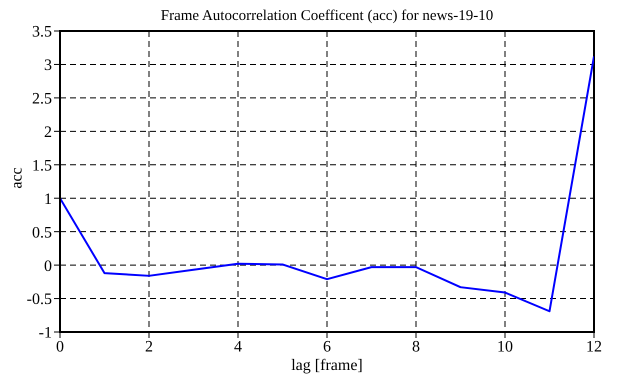  I want to click on x-tick-label: 2, so click(149, 347).